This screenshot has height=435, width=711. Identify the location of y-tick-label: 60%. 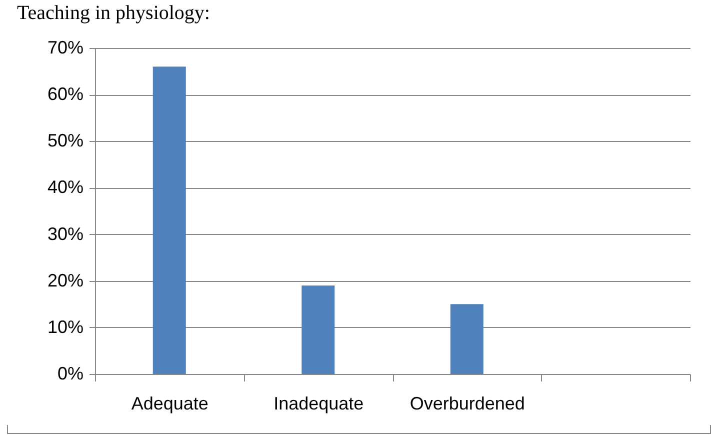
(65, 94).